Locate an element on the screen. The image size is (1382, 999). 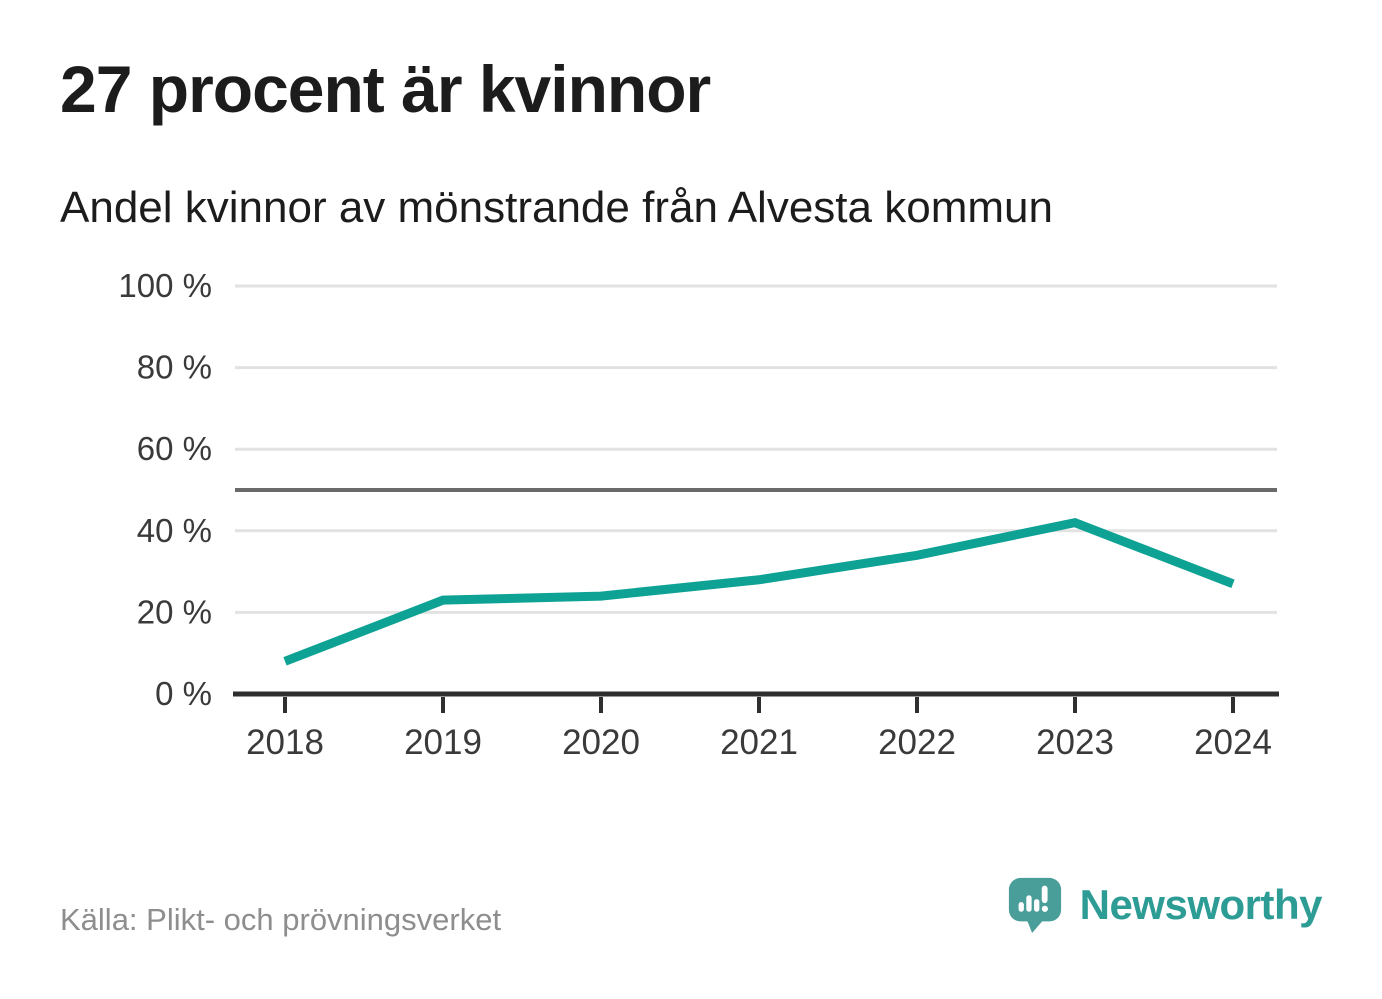
svg-text: 40 % is located at coordinates (174, 530).